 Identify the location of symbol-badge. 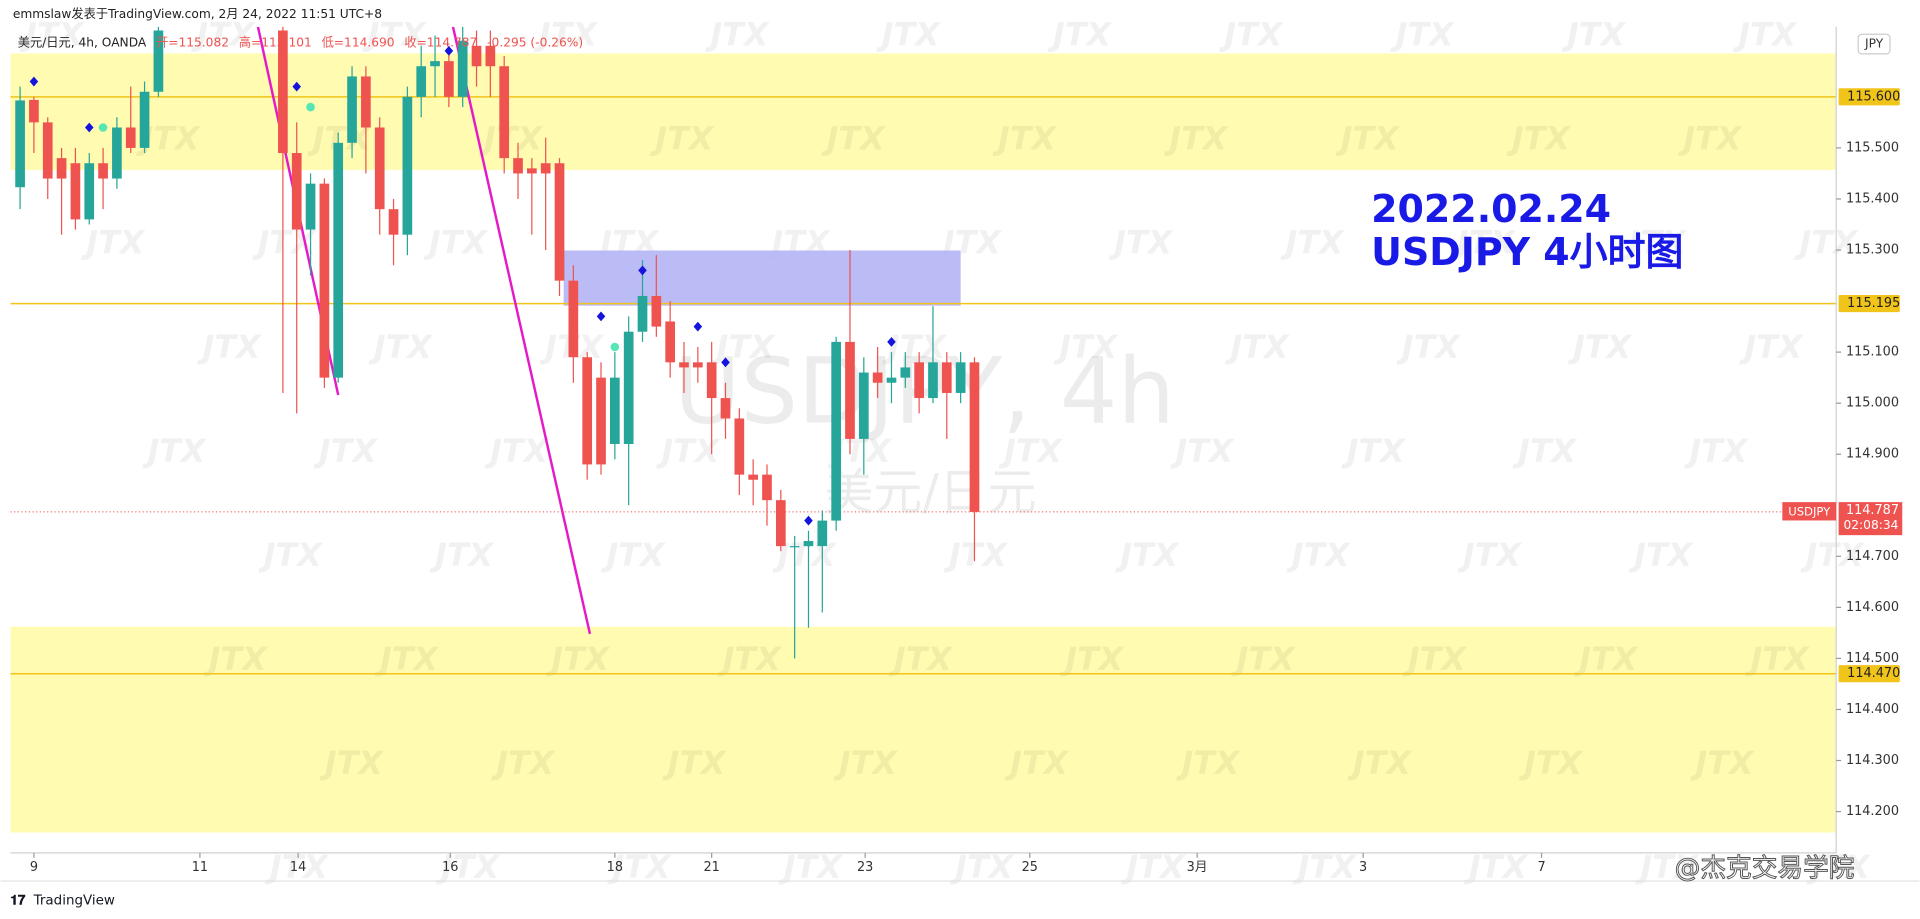
(1809, 511).